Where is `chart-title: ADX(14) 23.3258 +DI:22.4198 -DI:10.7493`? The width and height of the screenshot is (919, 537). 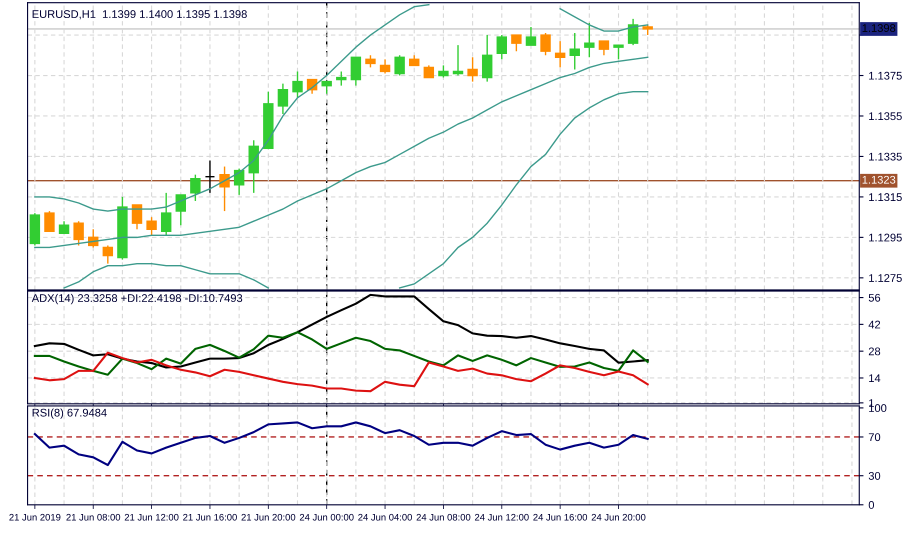
chart-title: ADX(14) 23.3258 +DI:22.4198 -DI:10.7493 is located at coordinates (137, 299).